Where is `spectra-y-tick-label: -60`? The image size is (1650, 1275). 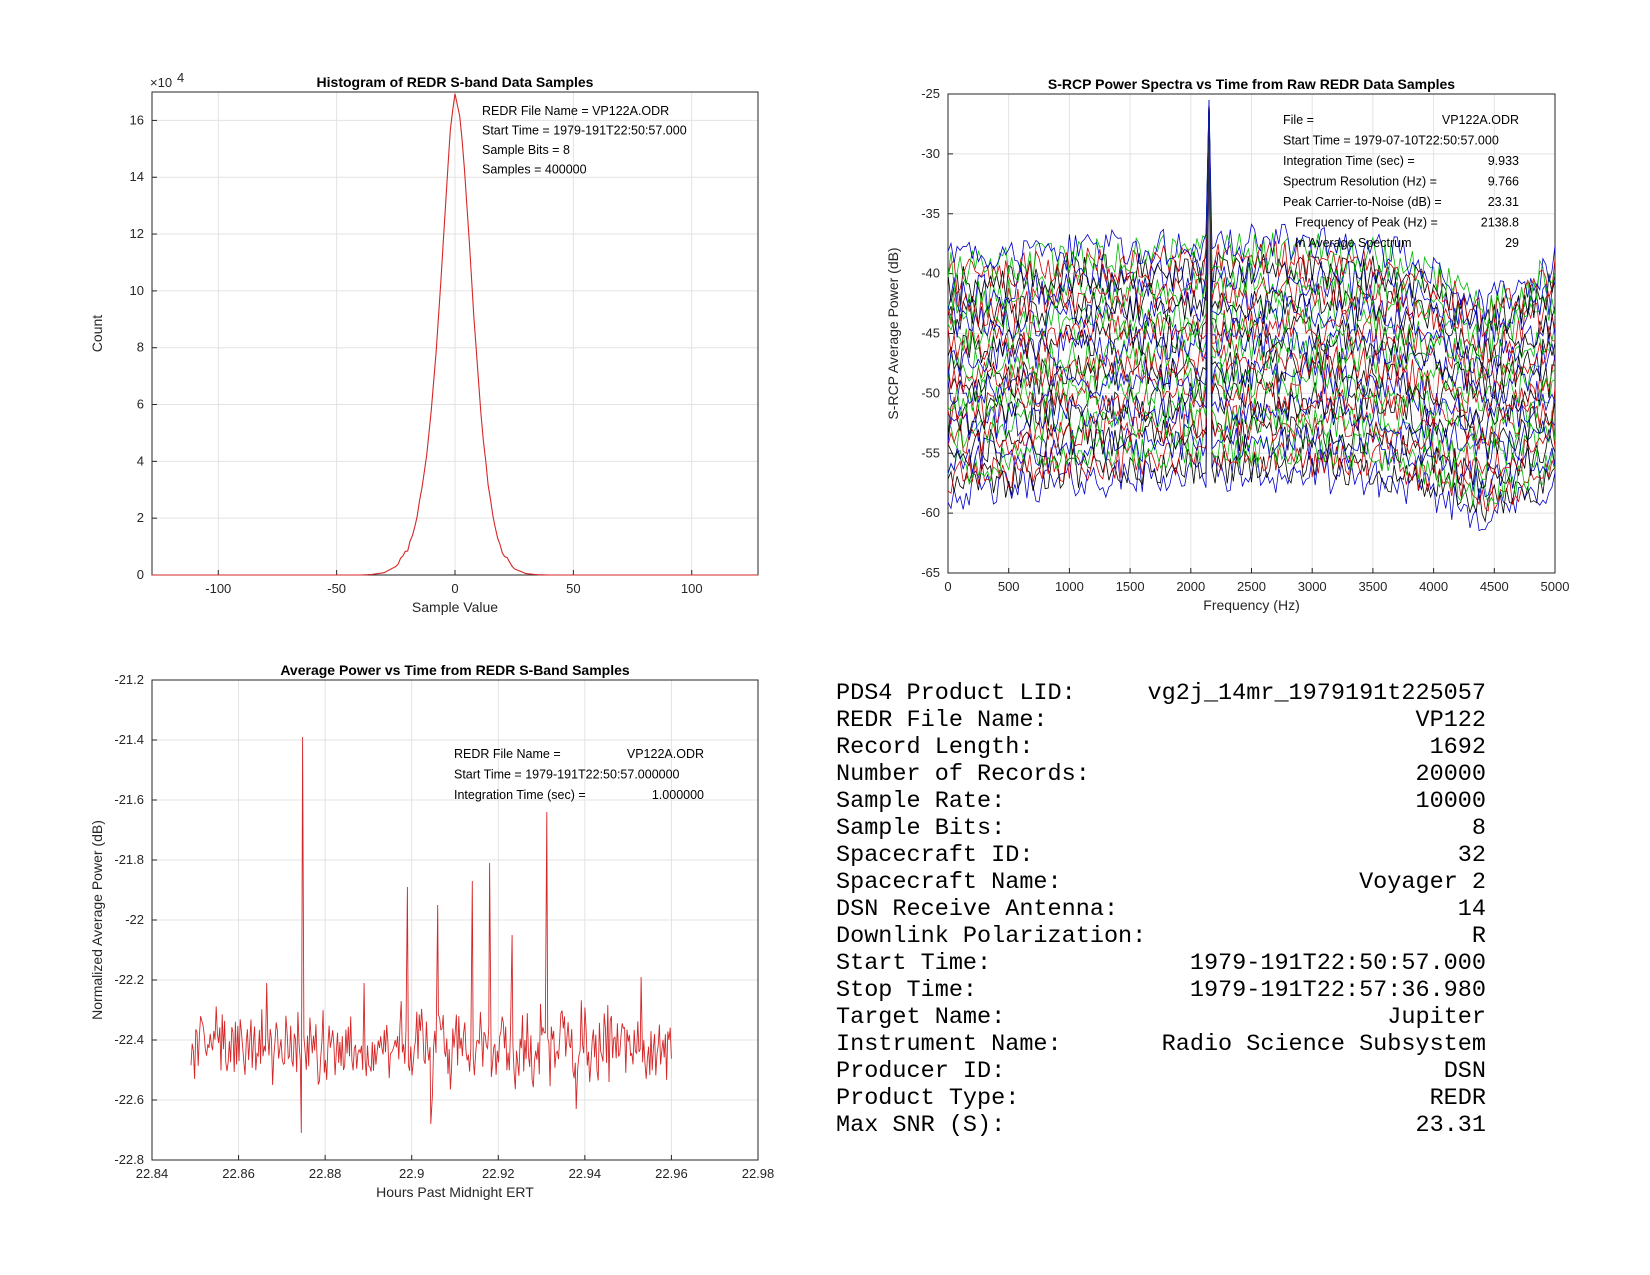
spectra-y-tick-label: -60 is located at coordinates (930, 512).